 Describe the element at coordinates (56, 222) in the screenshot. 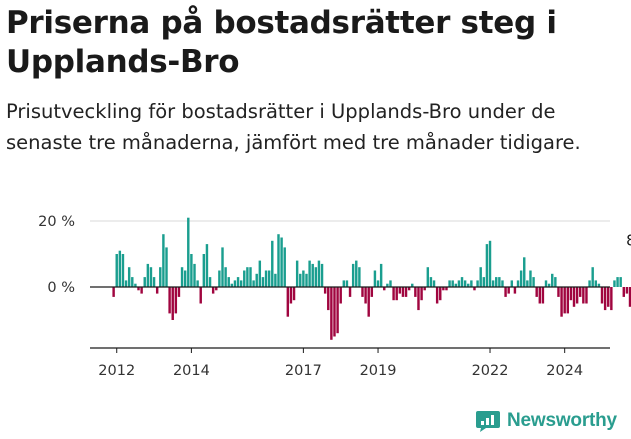

I see `y-tick-label: 20 %` at that location.